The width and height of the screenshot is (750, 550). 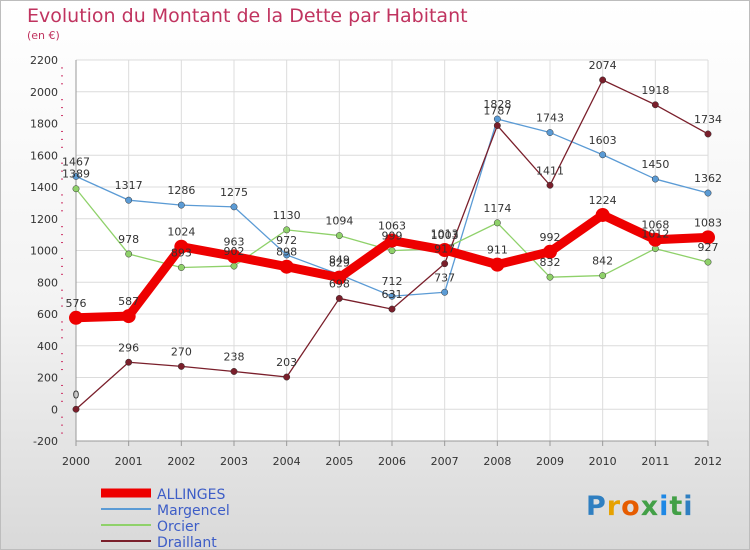 What do you see at coordinates (76, 394) in the screenshot?
I see `data-label-draillant: 0` at bounding box center [76, 394].